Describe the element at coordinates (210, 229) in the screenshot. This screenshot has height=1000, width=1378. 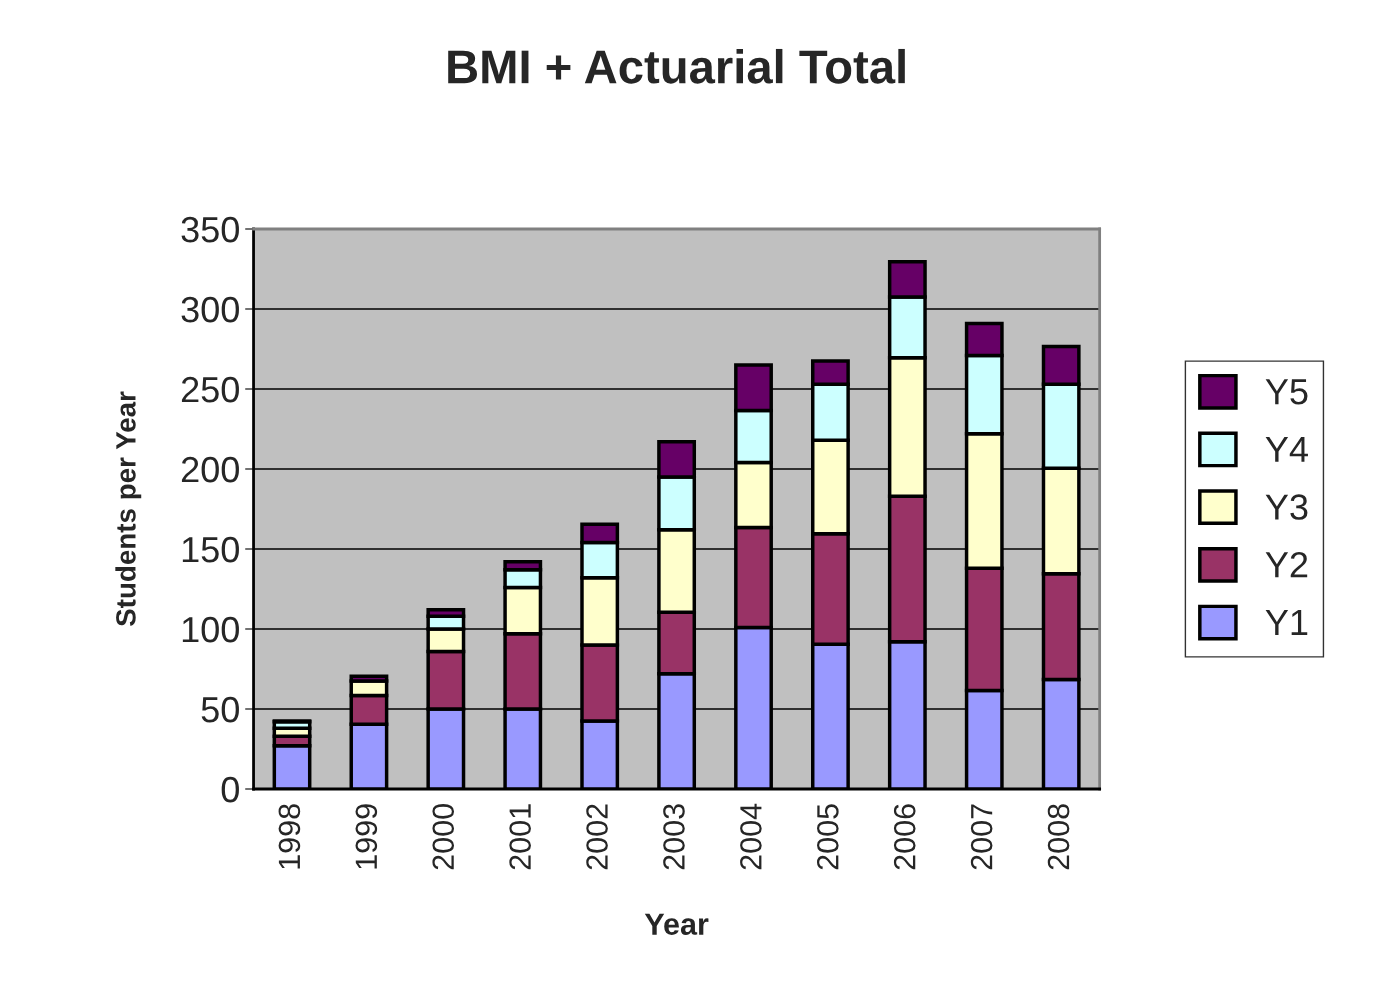
I see `y-tick-label: 350` at that location.